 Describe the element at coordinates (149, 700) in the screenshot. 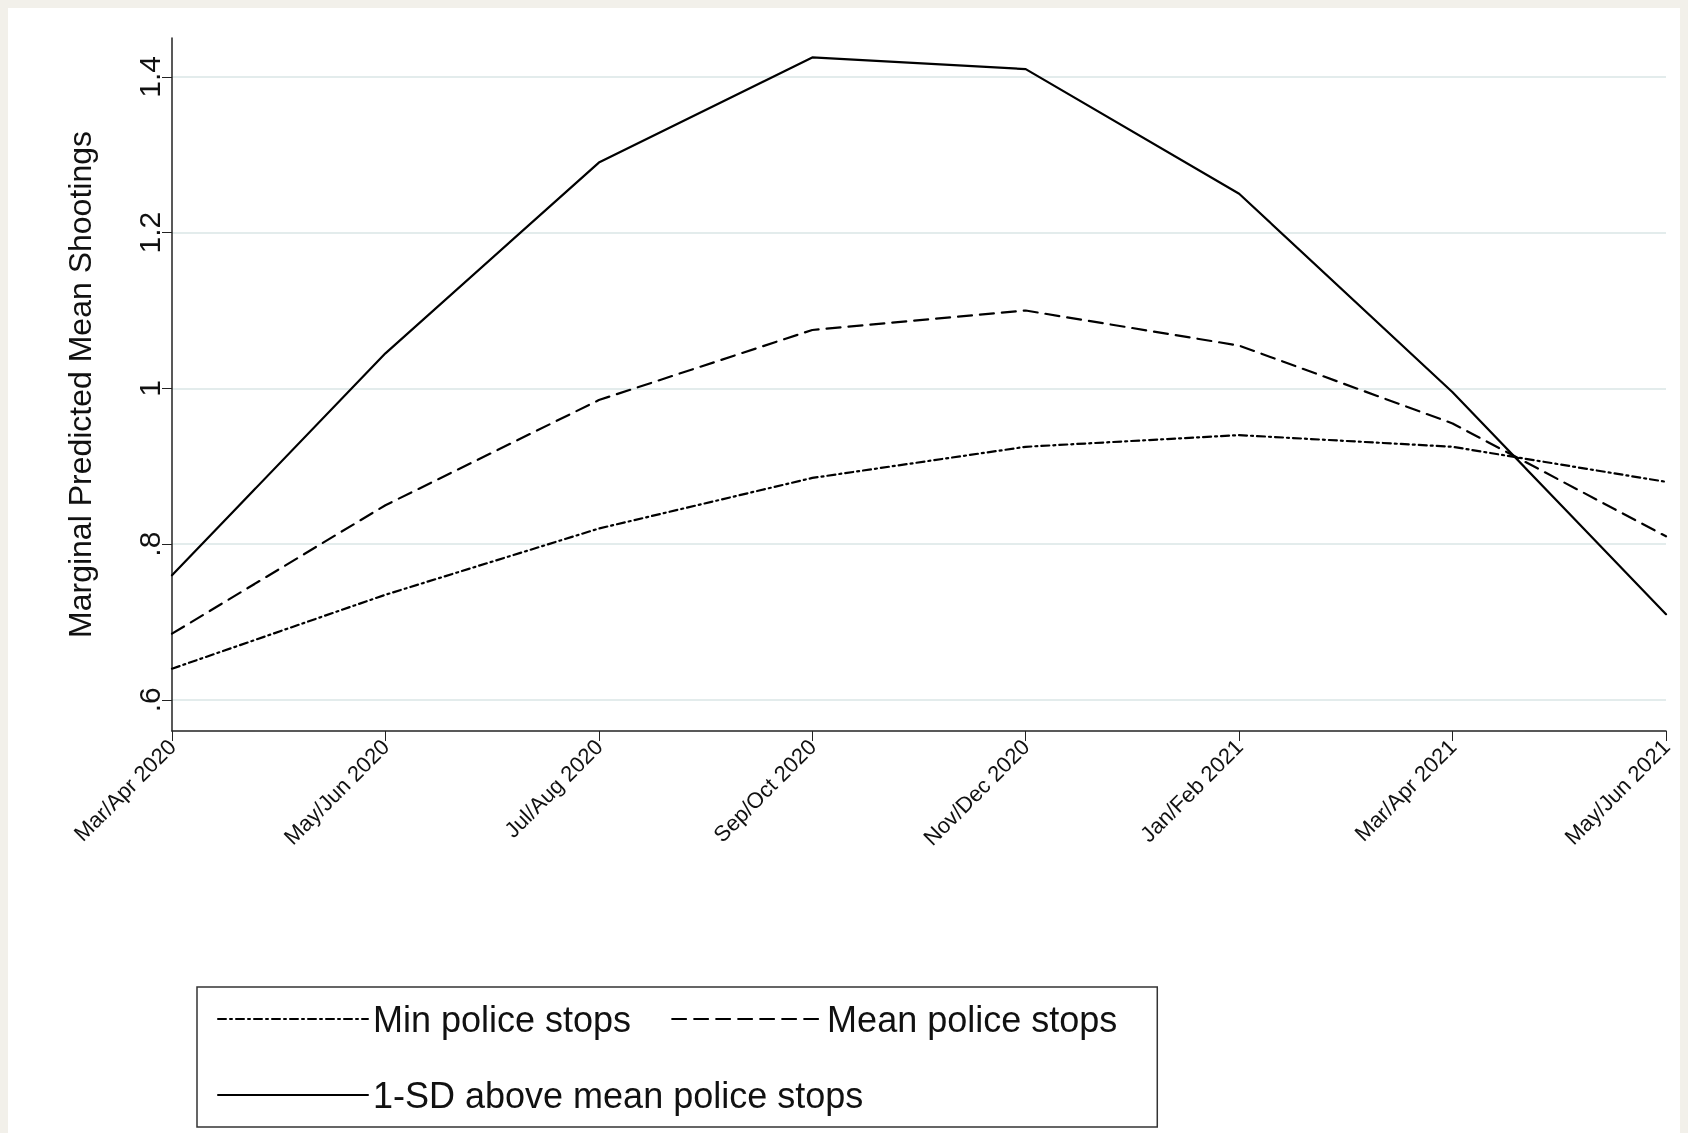

I see `y-tick-label: .6` at that location.